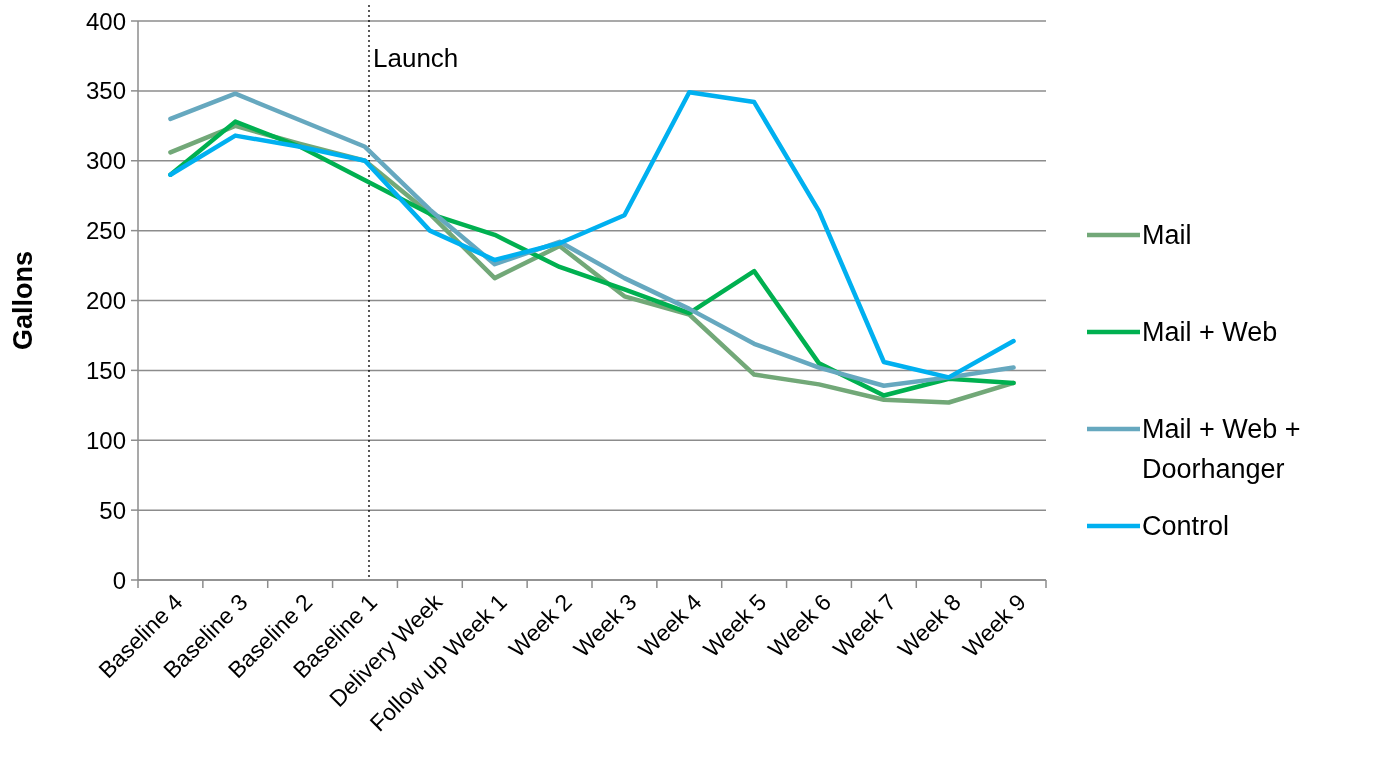 Image resolution: width=1373 pixels, height=783 pixels. What do you see at coordinates (1186, 526) in the screenshot?
I see `legend-label: Control` at bounding box center [1186, 526].